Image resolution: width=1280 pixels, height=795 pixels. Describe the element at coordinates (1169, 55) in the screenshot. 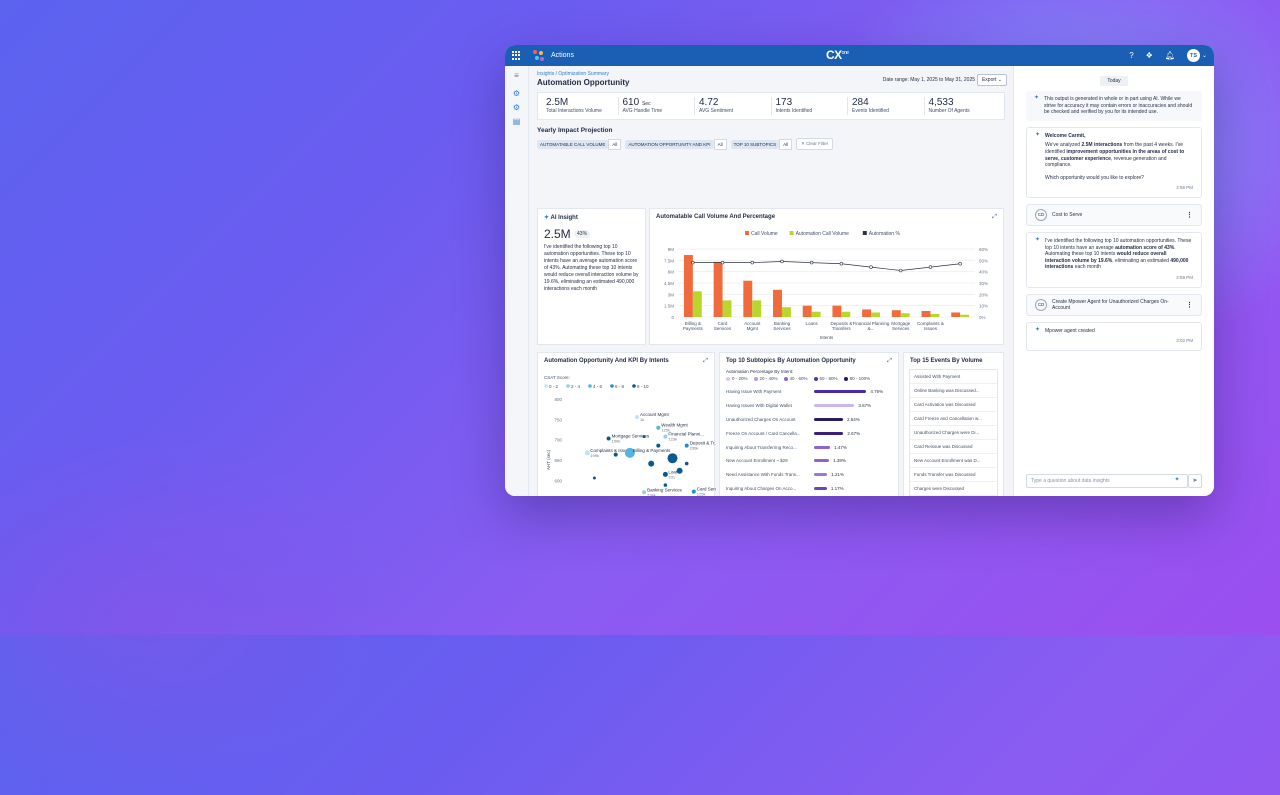

I see `bell-icon: 🔔︎` at that location.